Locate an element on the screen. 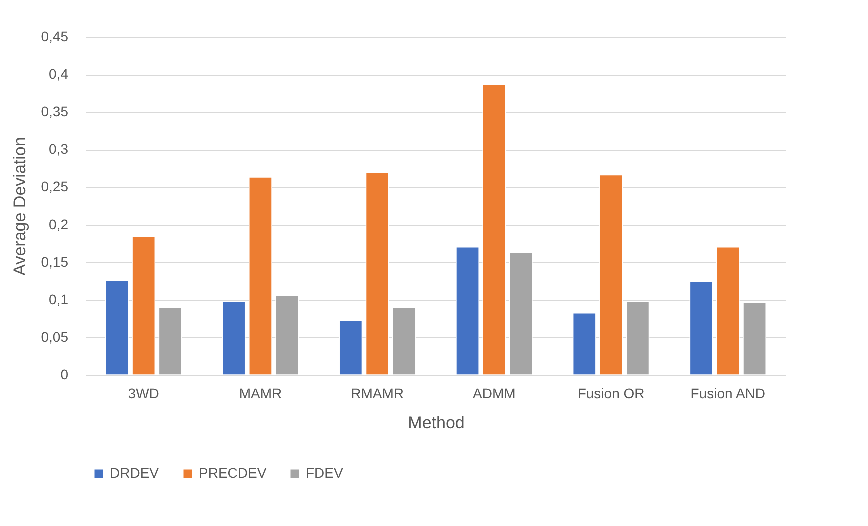 The width and height of the screenshot is (868, 526). legend-label: PRECDEV is located at coordinates (233, 473).